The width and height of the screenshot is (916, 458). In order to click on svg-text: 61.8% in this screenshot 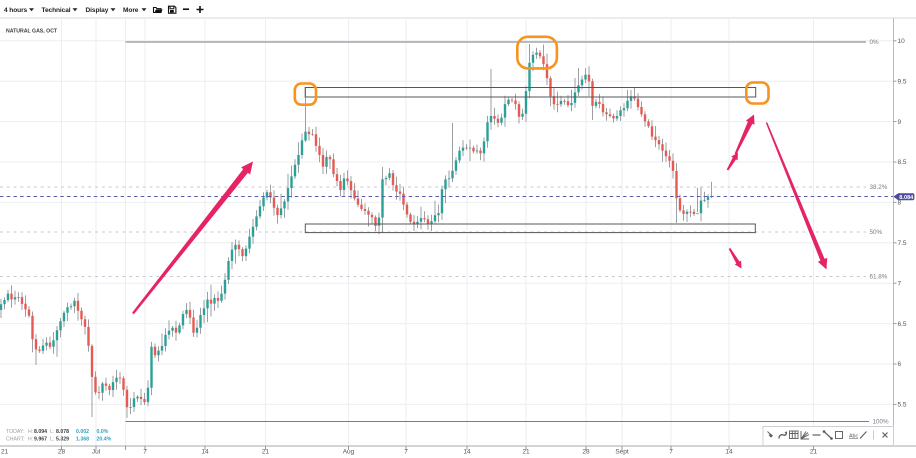, I will do `click(879, 277)`.